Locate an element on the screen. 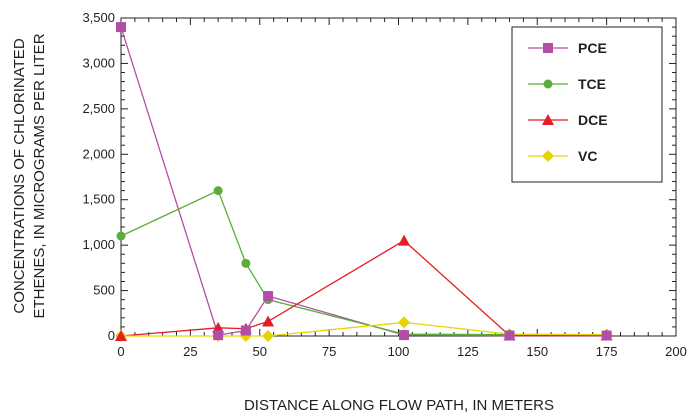 Image resolution: width=688 pixels, height=416 pixels. legend-item-dce: DCE is located at coordinates (568, 120).